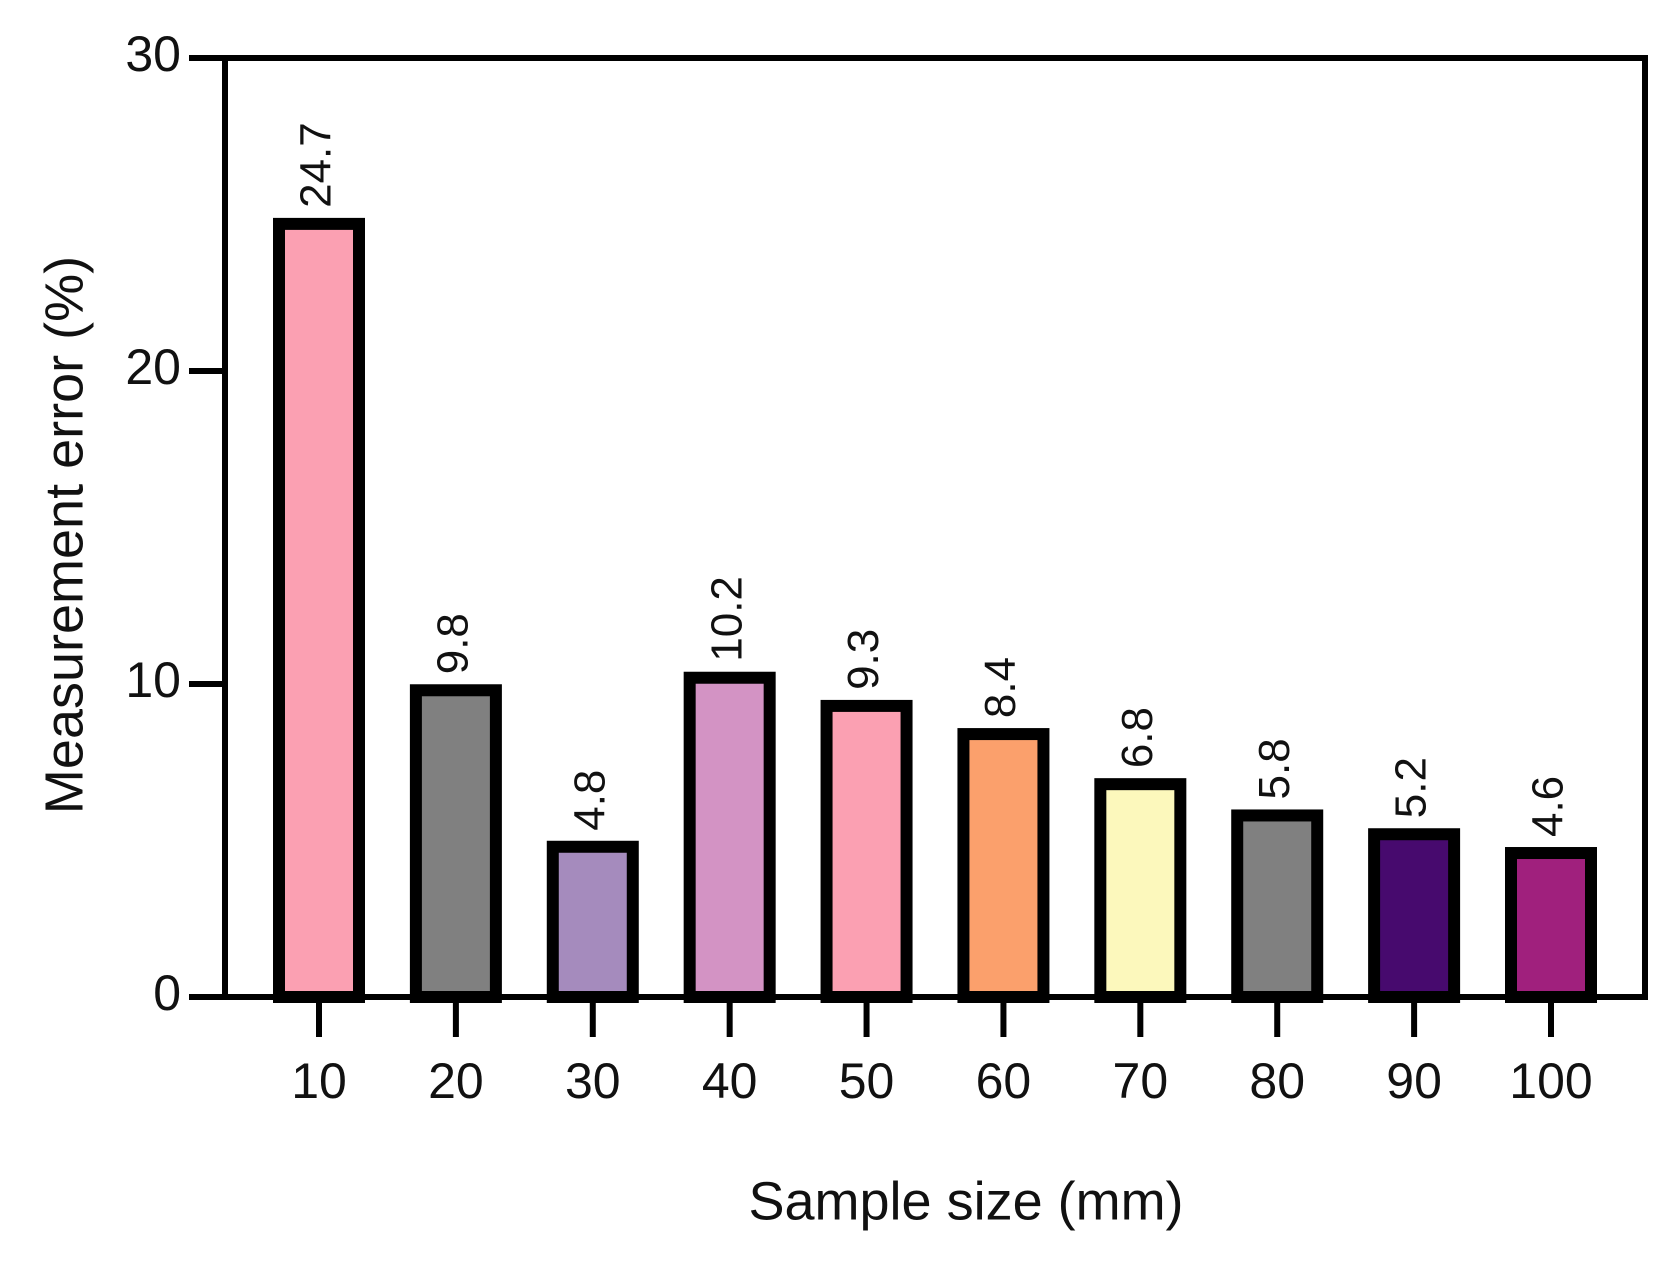 The width and height of the screenshot is (1668, 1265). I want to click on y-tick-label: 0, so click(167, 993).